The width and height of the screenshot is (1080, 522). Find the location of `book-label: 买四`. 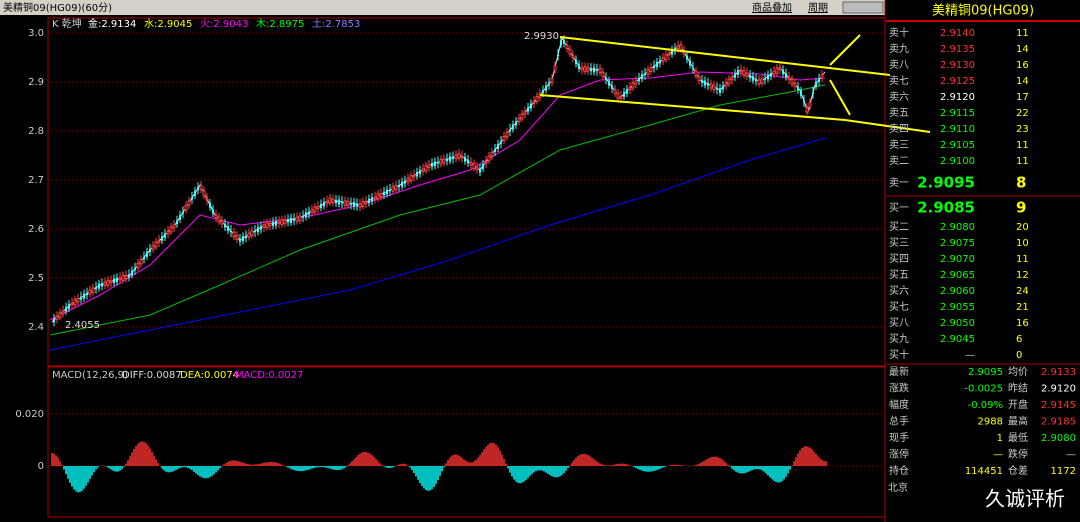

book-label: 买四 is located at coordinates (899, 259).